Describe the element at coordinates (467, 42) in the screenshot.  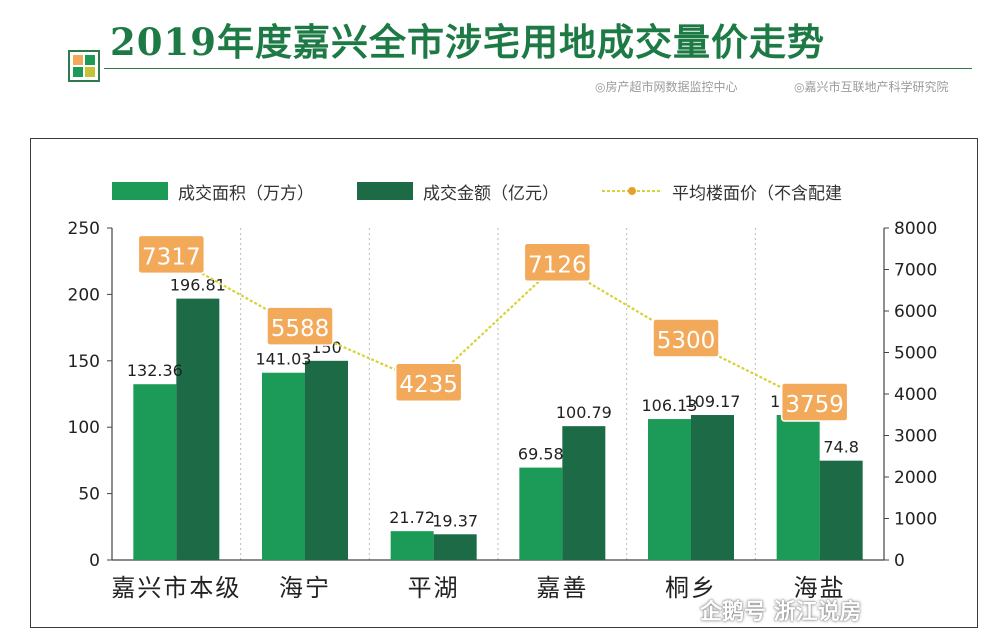
I see `chart-title: 2019年度嘉兴全市涉宅用地成交量价走势` at that location.